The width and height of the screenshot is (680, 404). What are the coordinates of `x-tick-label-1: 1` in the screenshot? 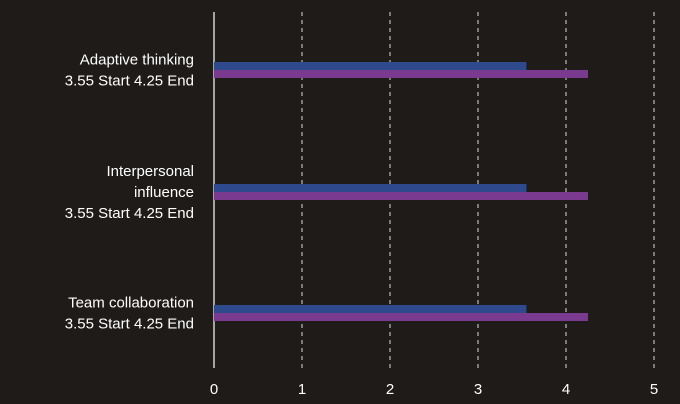 It's located at (302, 389).